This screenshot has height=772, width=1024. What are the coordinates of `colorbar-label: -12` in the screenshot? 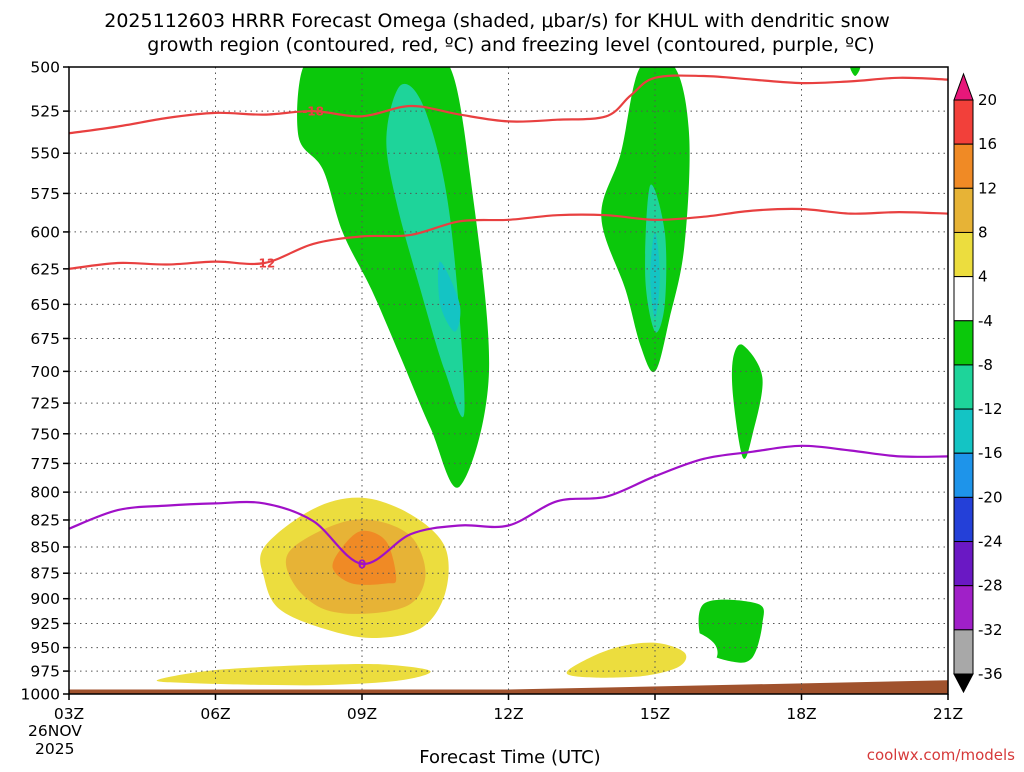 It's located at (990, 409).